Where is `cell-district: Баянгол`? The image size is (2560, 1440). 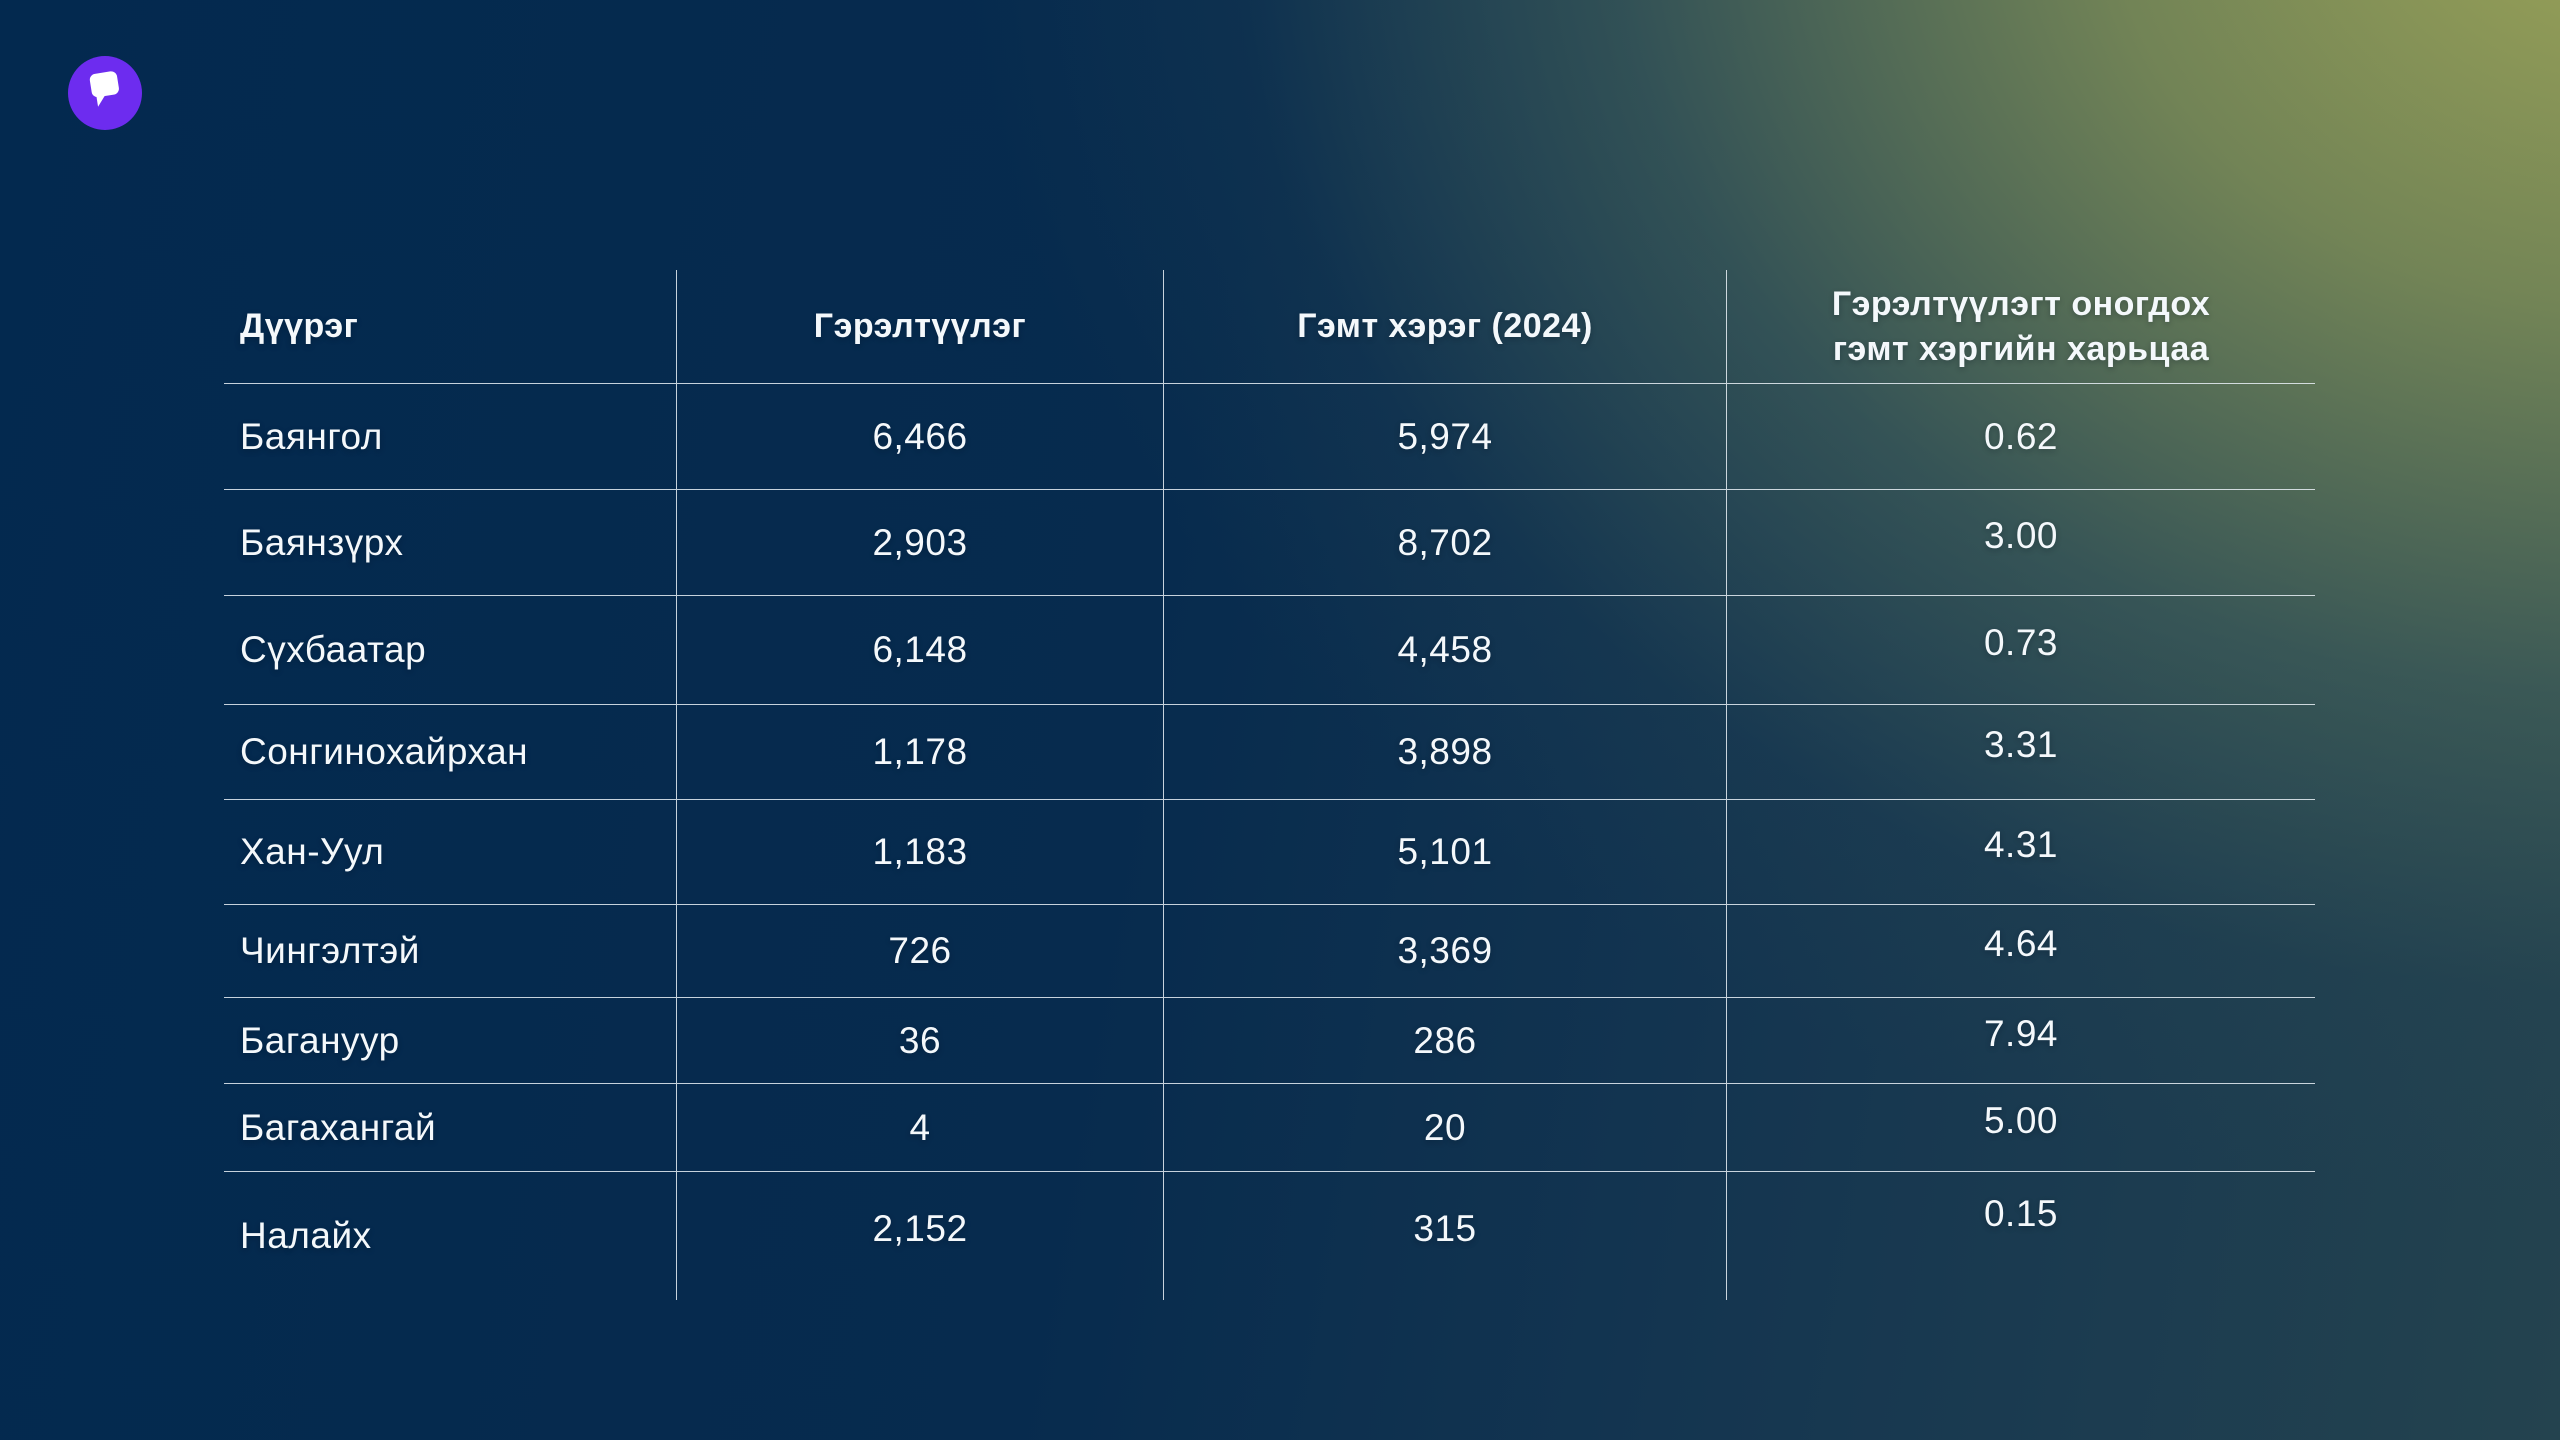 cell-district: Баянгол is located at coordinates (450, 437).